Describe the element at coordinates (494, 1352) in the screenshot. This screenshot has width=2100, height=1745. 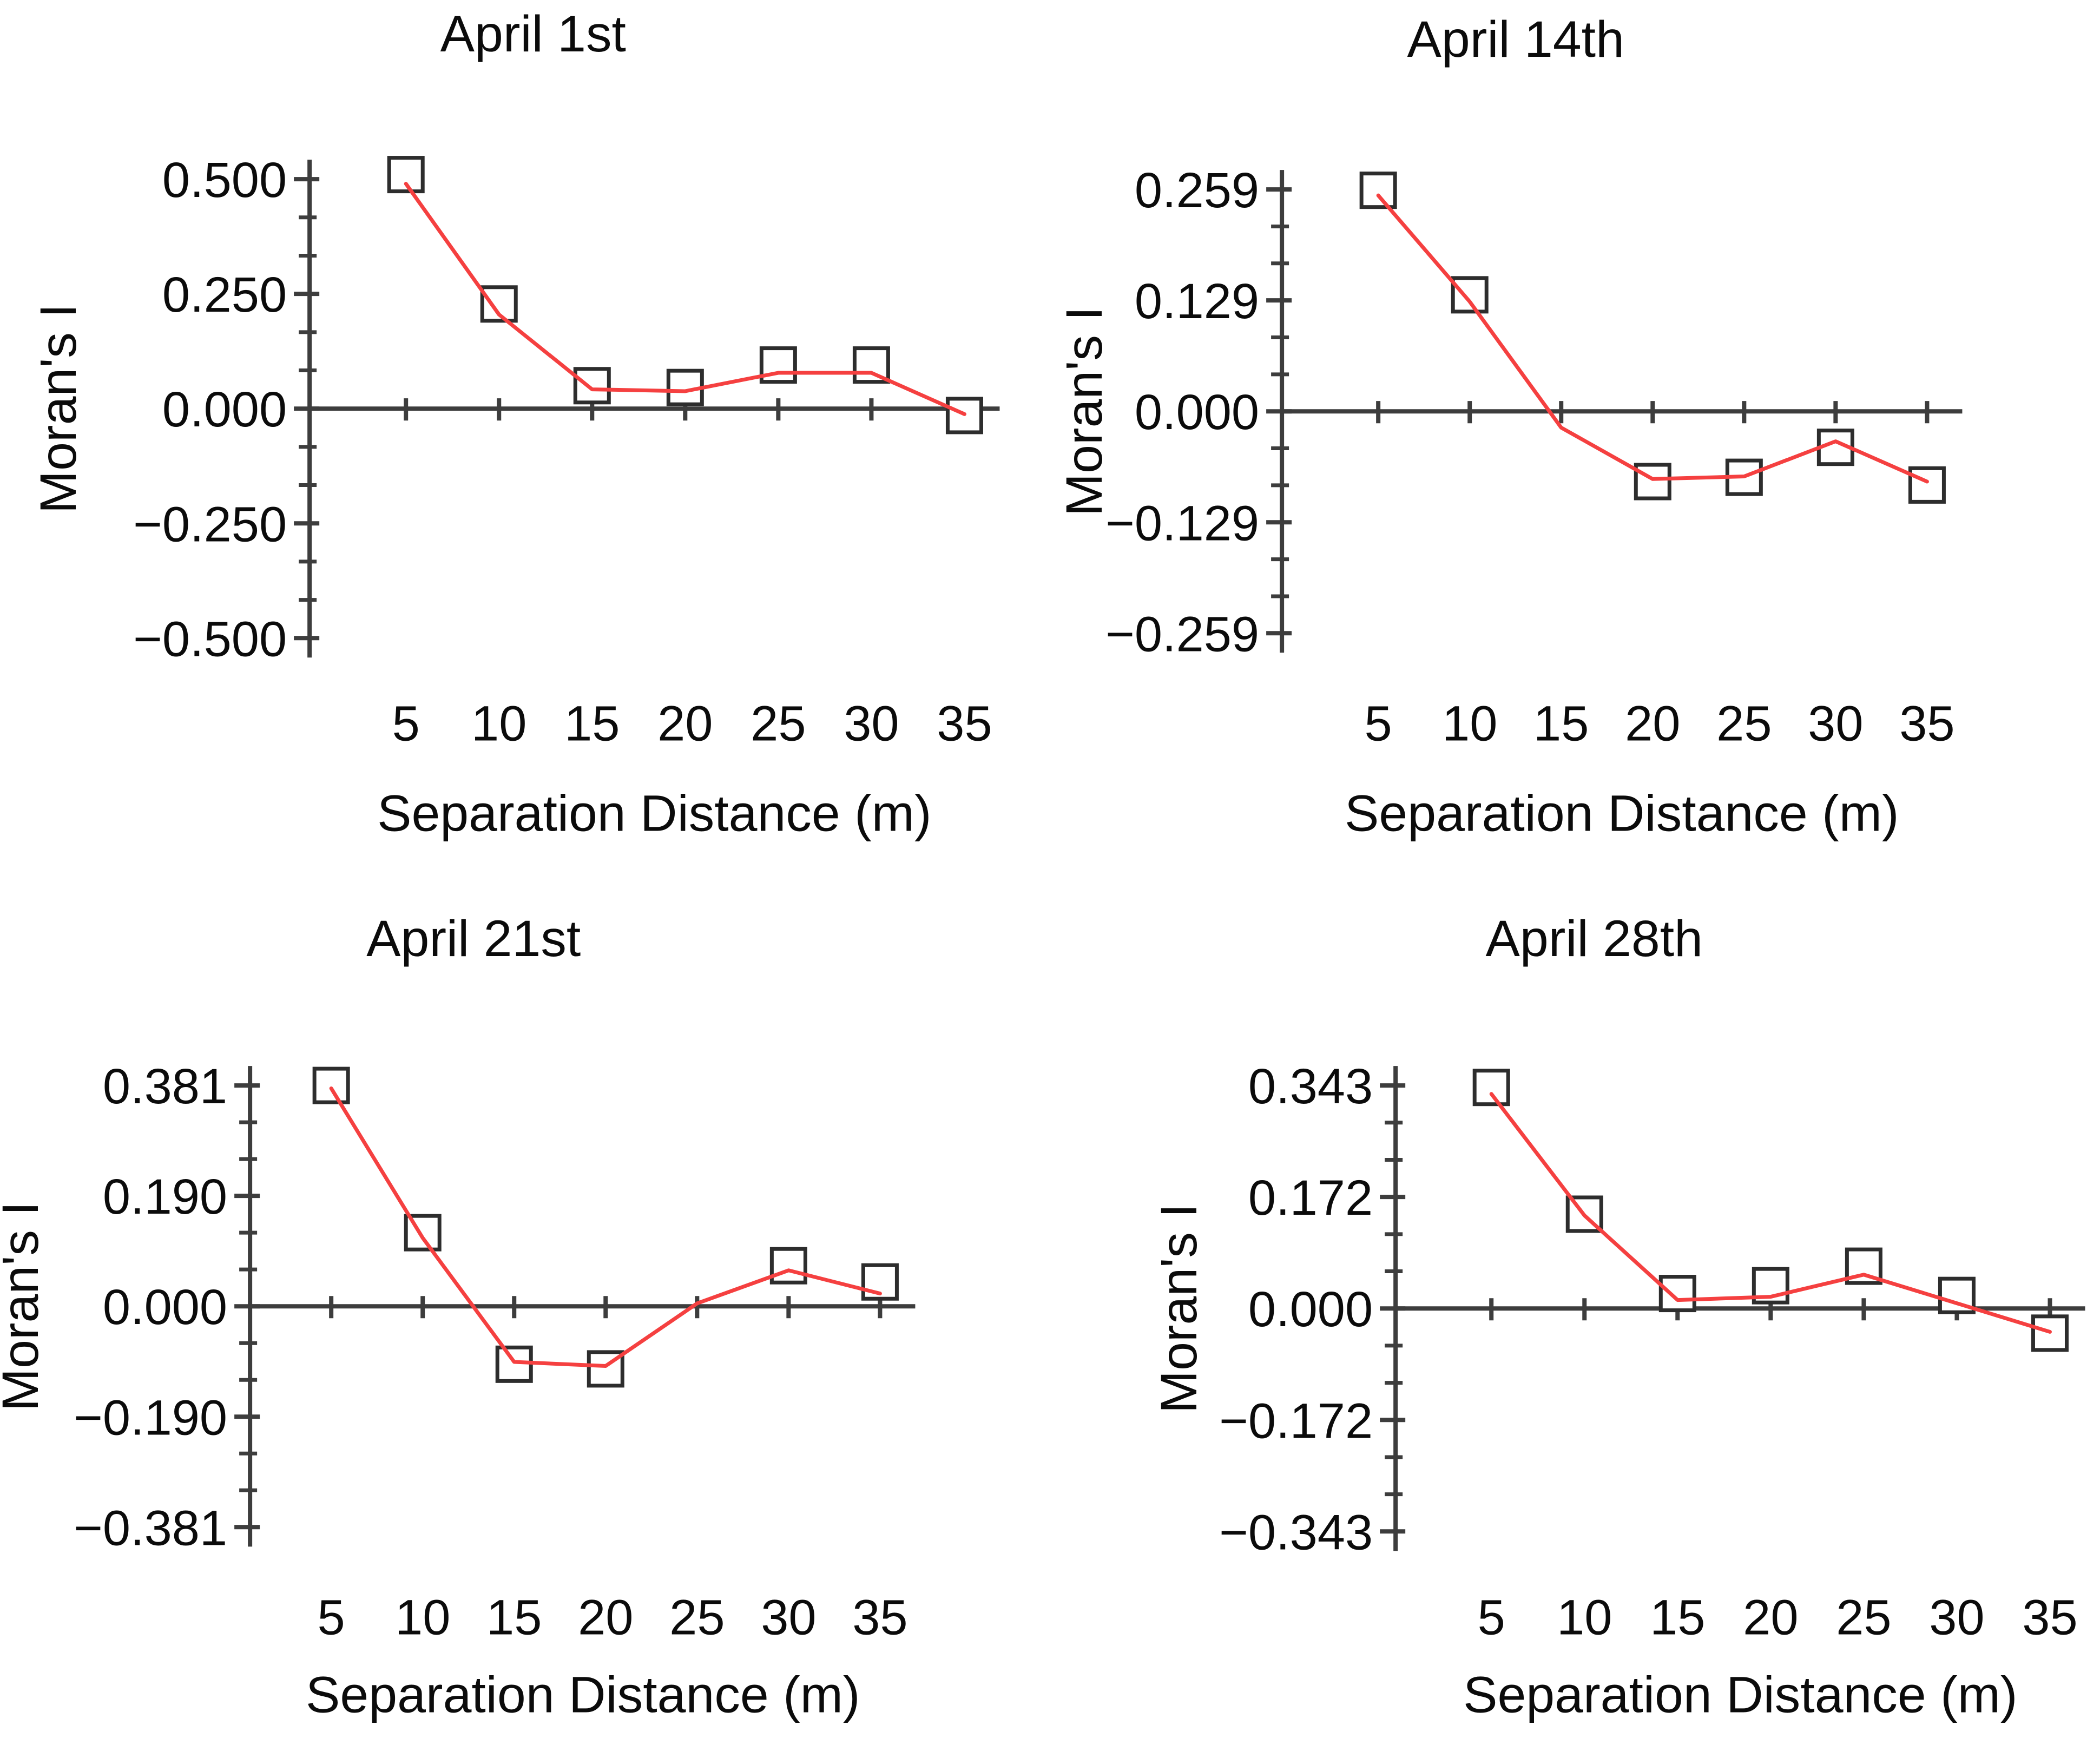
I see `plot-area: 0.381 0.190 0.000 −0.190 −0.381 5 10 15 20 25 30 35` at that location.